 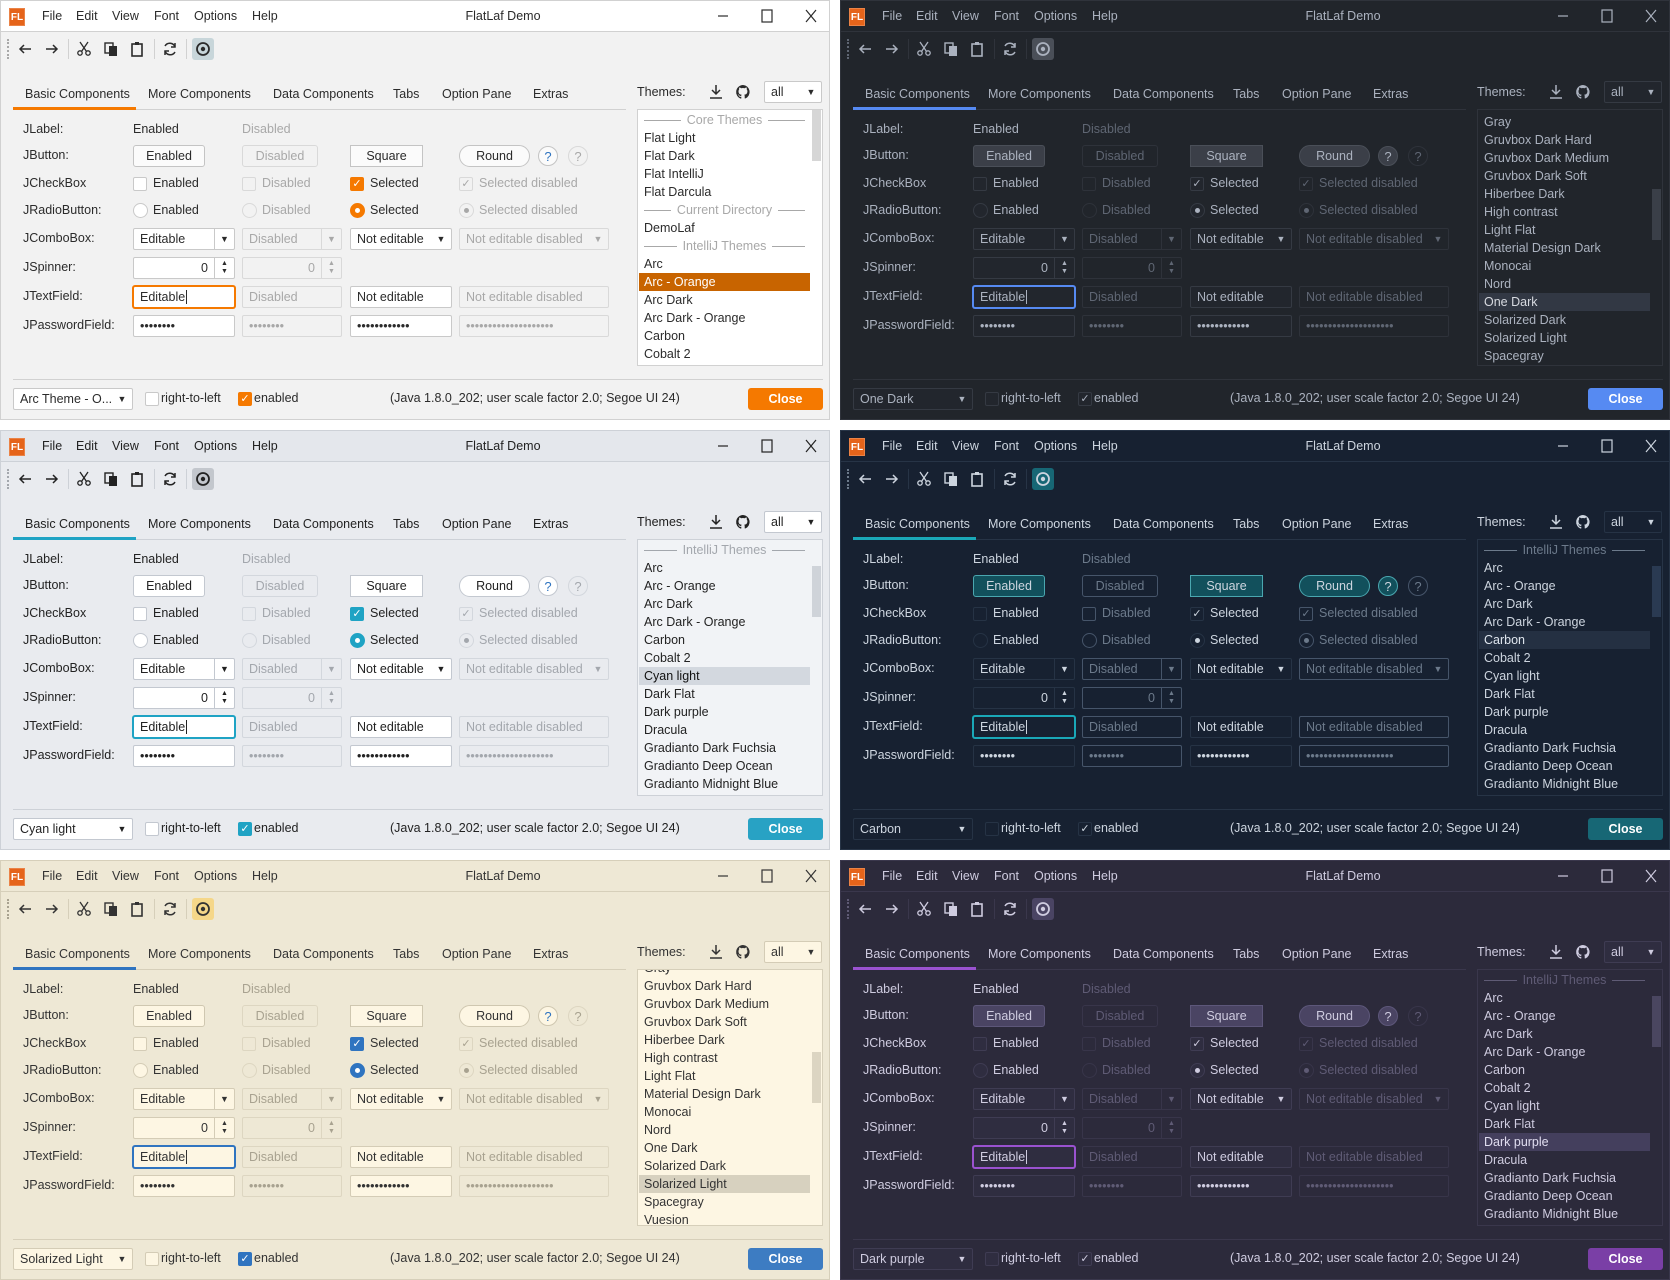 I want to click on theme-list-item: Solarized Light, so click(x=1525, y=338).